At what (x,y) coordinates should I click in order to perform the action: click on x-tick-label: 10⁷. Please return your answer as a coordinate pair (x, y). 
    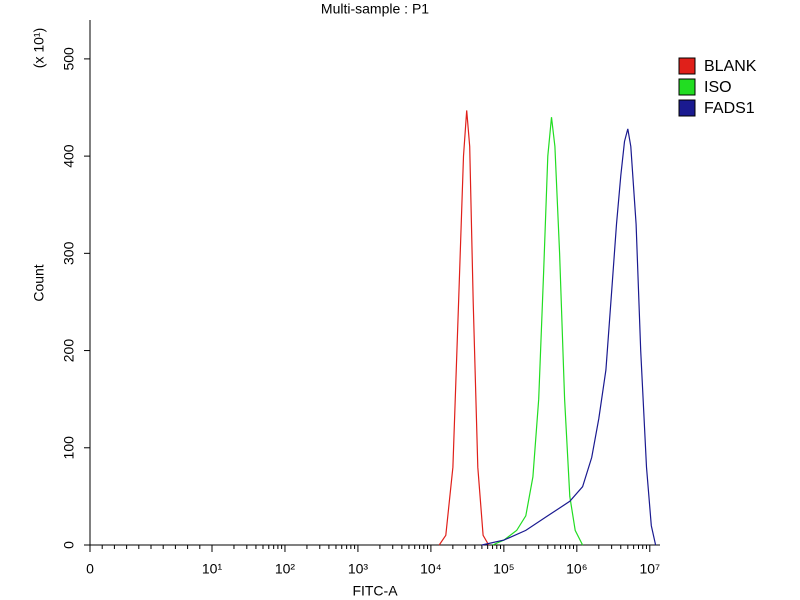
    Looking at the image, I should click on (649, 569).